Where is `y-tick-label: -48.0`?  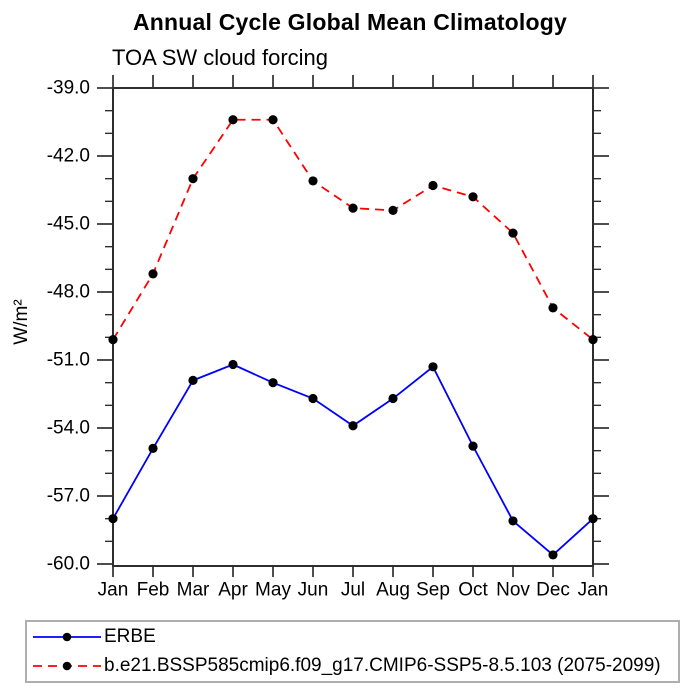
y-tick-label: -48.0 is located at coordinates (68, 292).